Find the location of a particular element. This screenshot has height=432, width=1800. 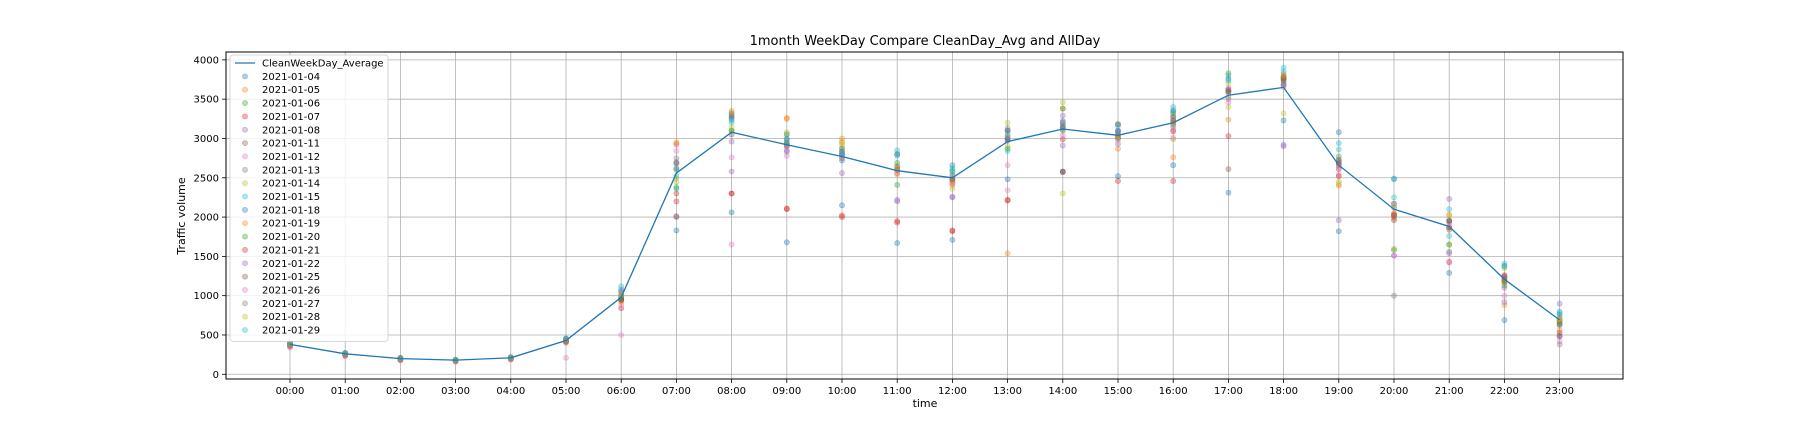

x-tick-label: 01:00 is located at coordinates (345, 391).